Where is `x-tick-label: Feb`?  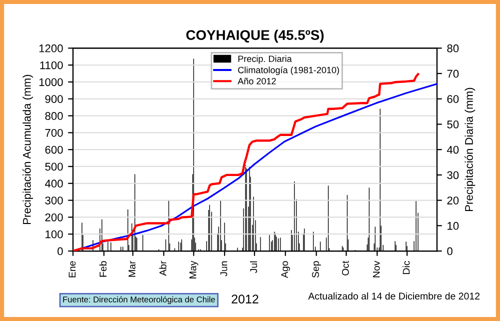
x-tick-label: Feb is located at coordinates (103, 269).